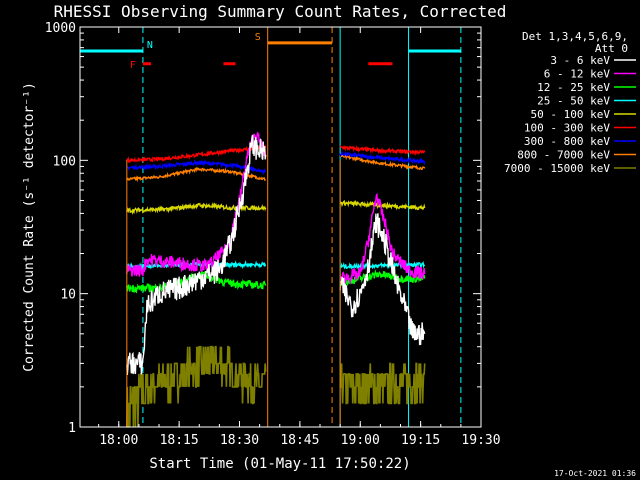 The width and height of the screenshot is (640, 480). What do you see at coordinates (64, 161) in the screenshot?
I see `y-tick-label: 100` at bounding box center [64, 161].